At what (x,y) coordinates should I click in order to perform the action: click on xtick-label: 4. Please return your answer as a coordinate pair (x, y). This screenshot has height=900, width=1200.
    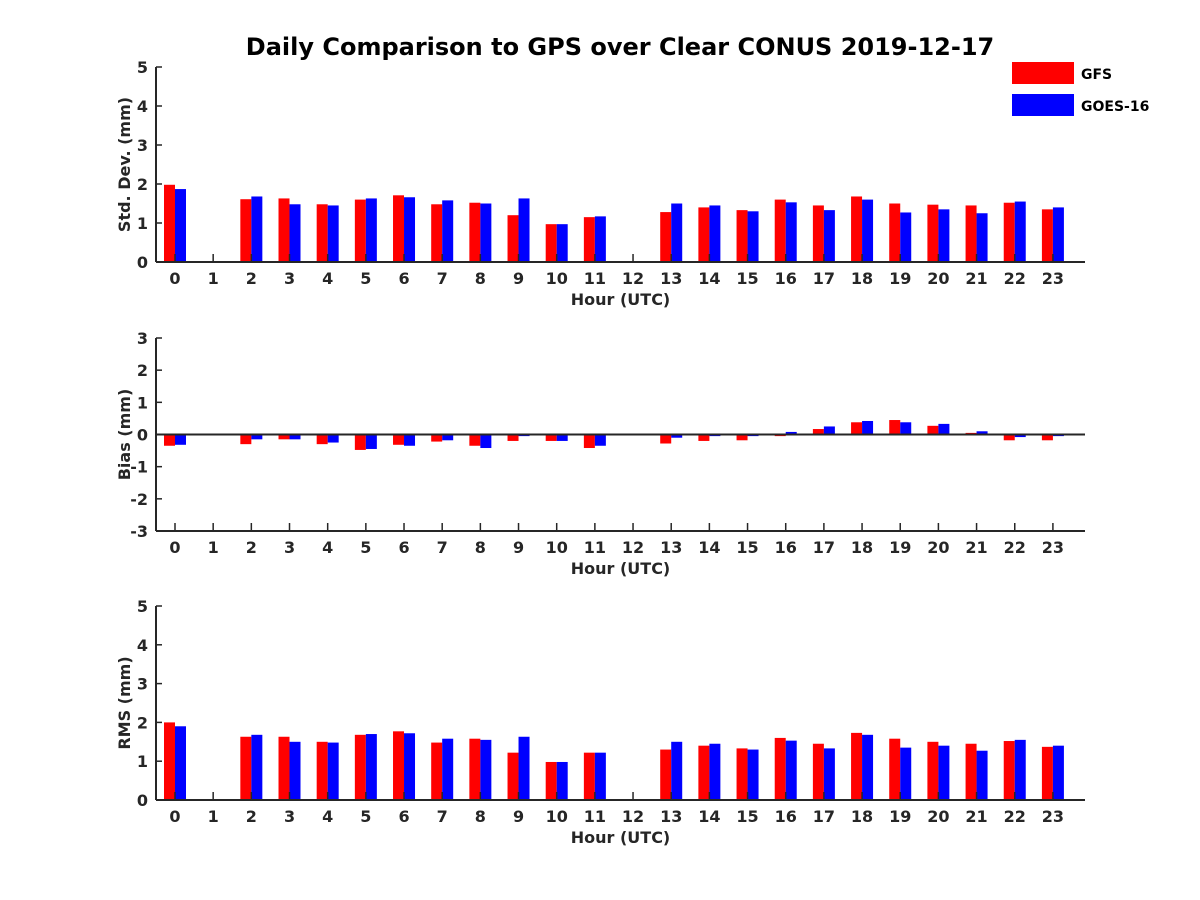
    Looking at the image, I should click on (327, 816).